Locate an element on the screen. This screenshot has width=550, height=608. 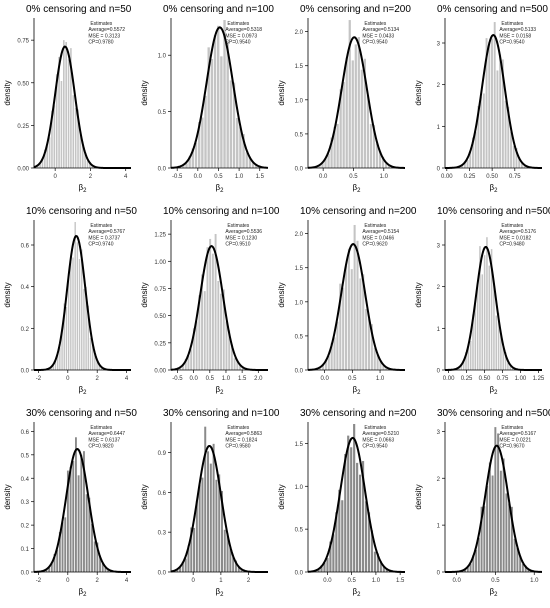
estimate-average: Average=0.5572 is located at coordinates (106, 30).